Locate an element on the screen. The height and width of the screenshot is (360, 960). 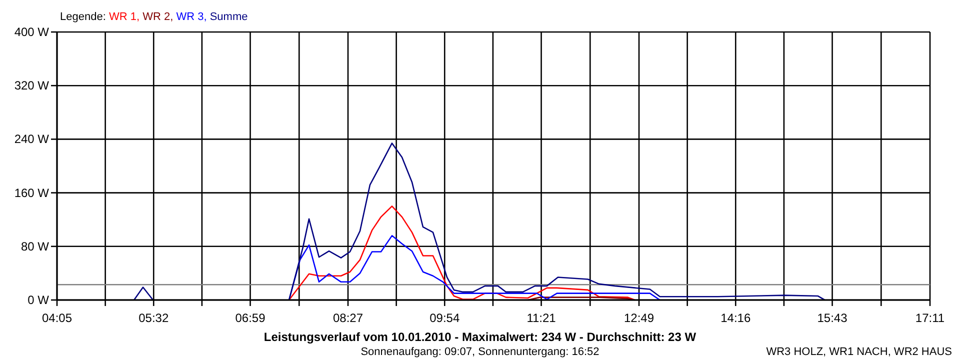
text: WR 1, is located at coordinates (125, 17).